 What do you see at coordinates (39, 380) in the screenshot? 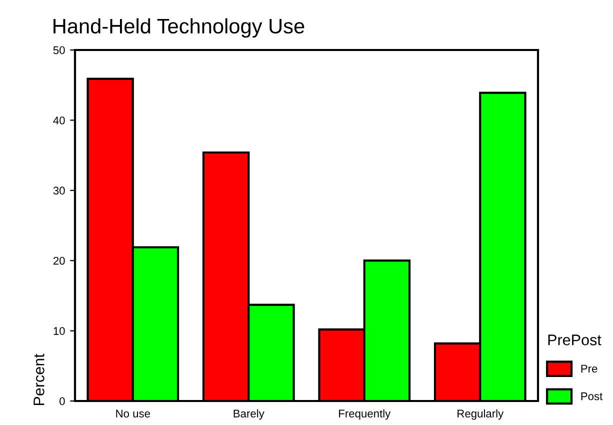
I see `y-axis-title: Percent` at bounding box center [39, 380].